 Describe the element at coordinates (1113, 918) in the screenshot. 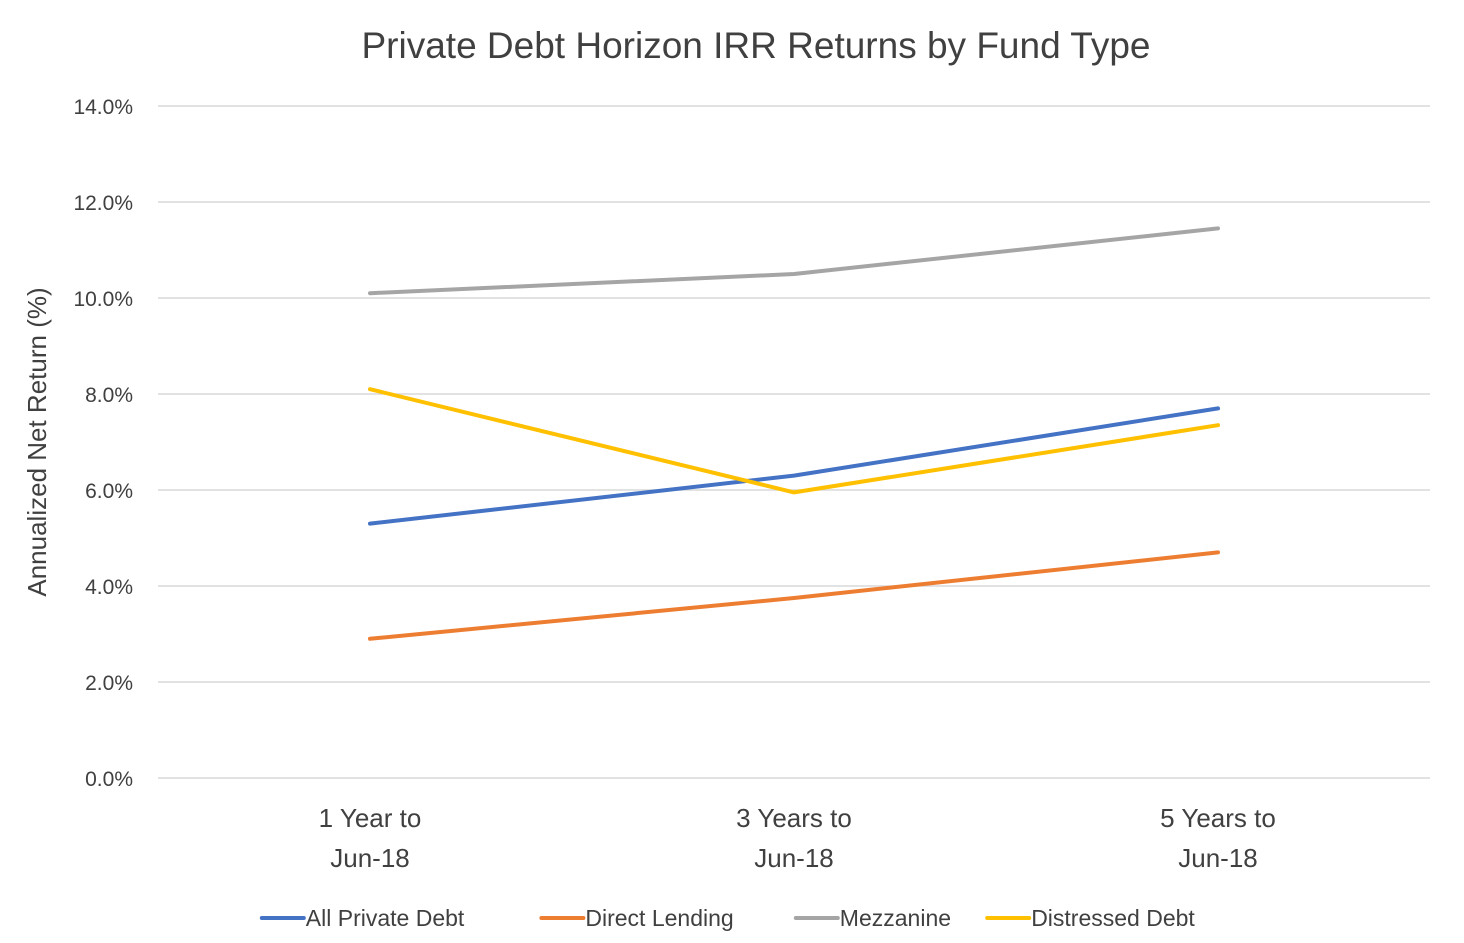

I see `legend-label: Distressed Debt` at that location.